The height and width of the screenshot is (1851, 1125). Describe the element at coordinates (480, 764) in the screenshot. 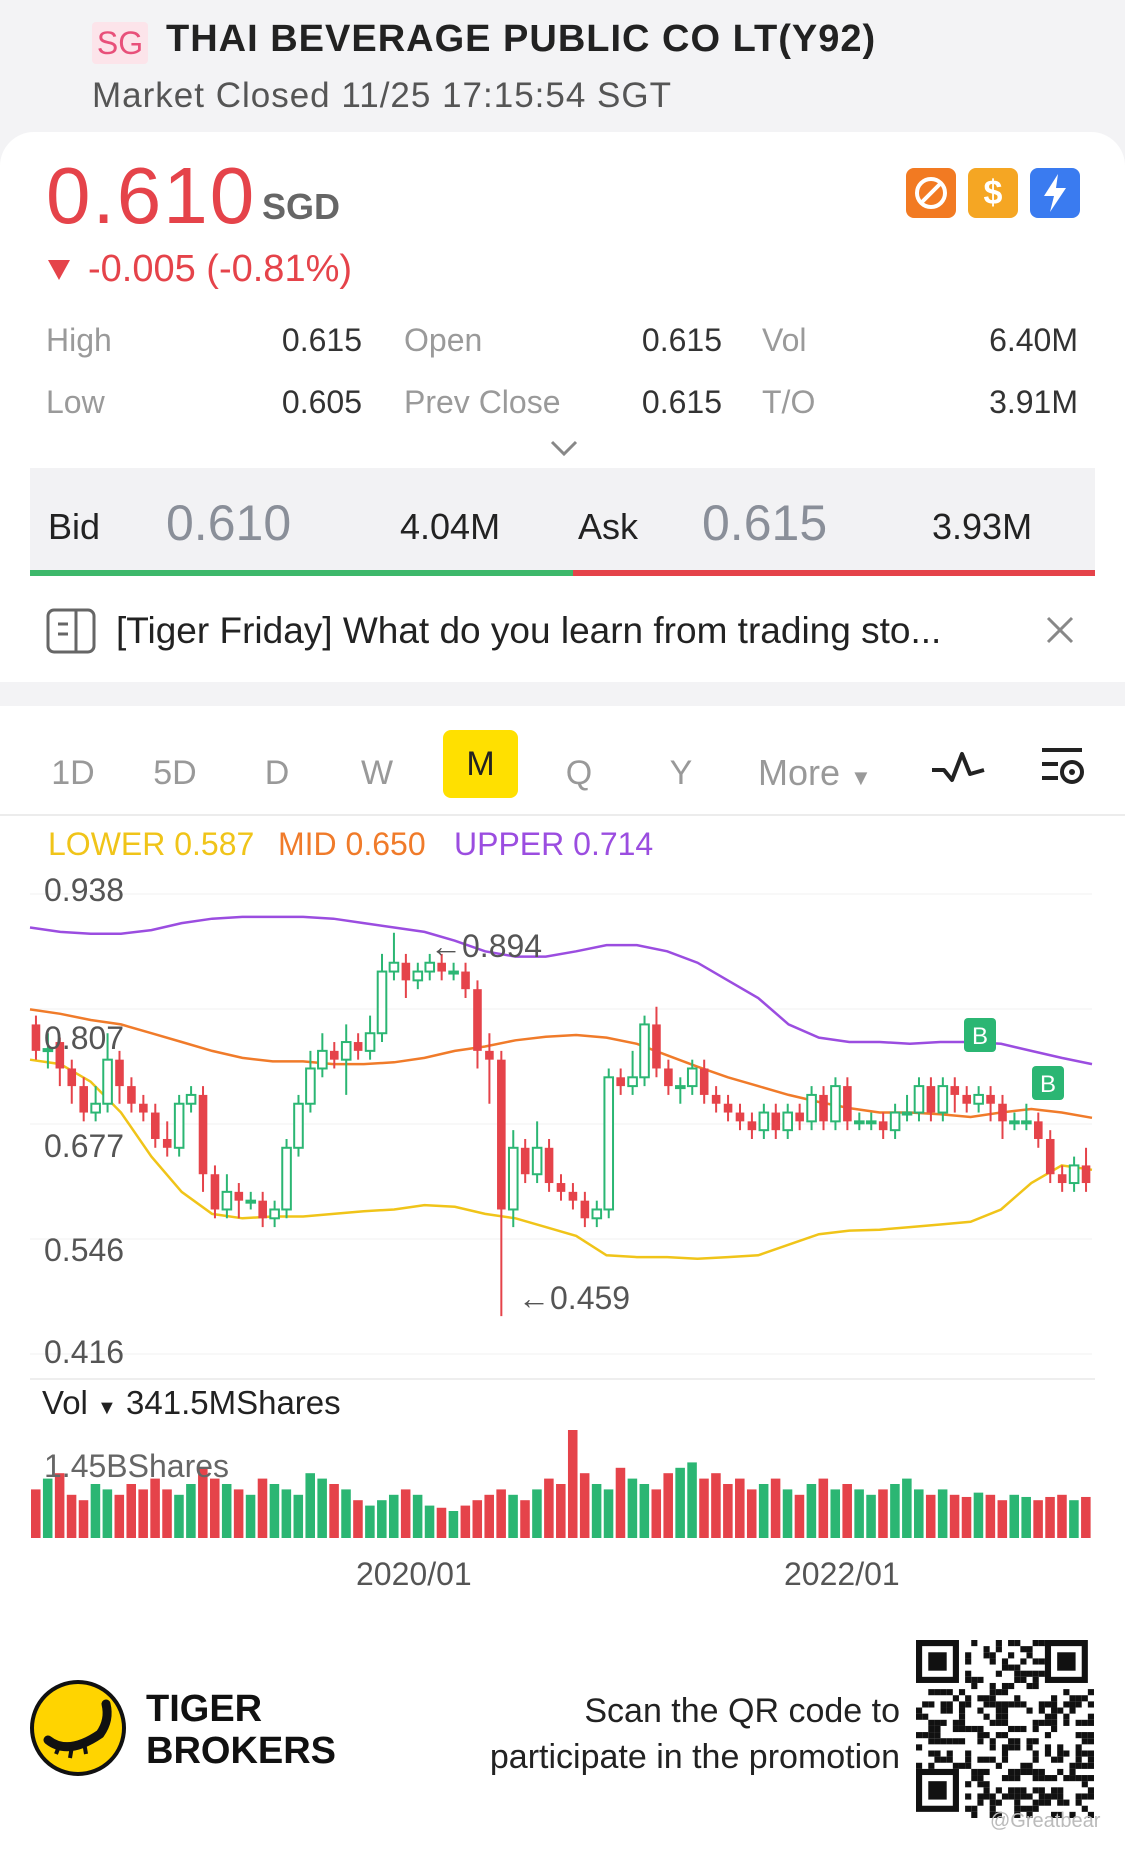

I see `tab-month: M` at that location.